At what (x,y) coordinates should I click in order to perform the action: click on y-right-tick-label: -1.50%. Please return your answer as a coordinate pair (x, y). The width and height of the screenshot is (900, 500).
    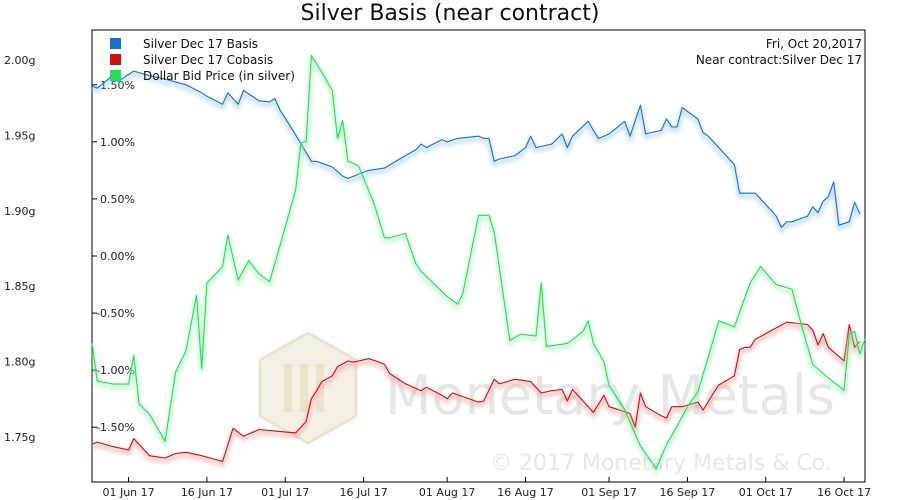
    Looking at the image, I should click on (115, 427).